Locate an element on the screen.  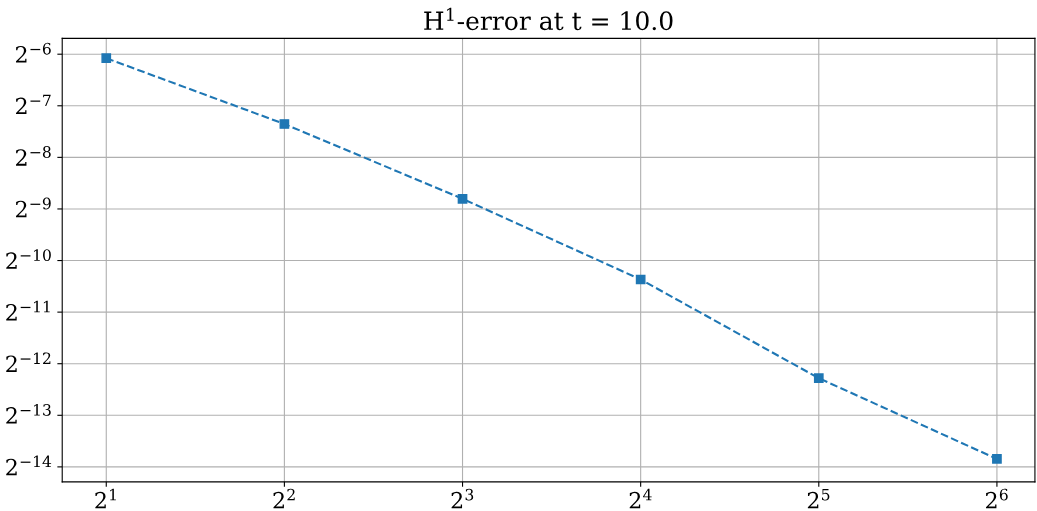
x-tick-label: 2$^{2}$ is located at coordinates (284, 498).